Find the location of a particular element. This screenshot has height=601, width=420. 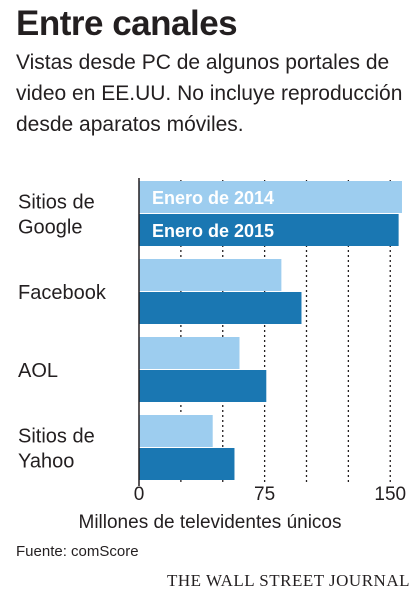

category-label-3-0: Sitios de is located at coordinates (56, 437).